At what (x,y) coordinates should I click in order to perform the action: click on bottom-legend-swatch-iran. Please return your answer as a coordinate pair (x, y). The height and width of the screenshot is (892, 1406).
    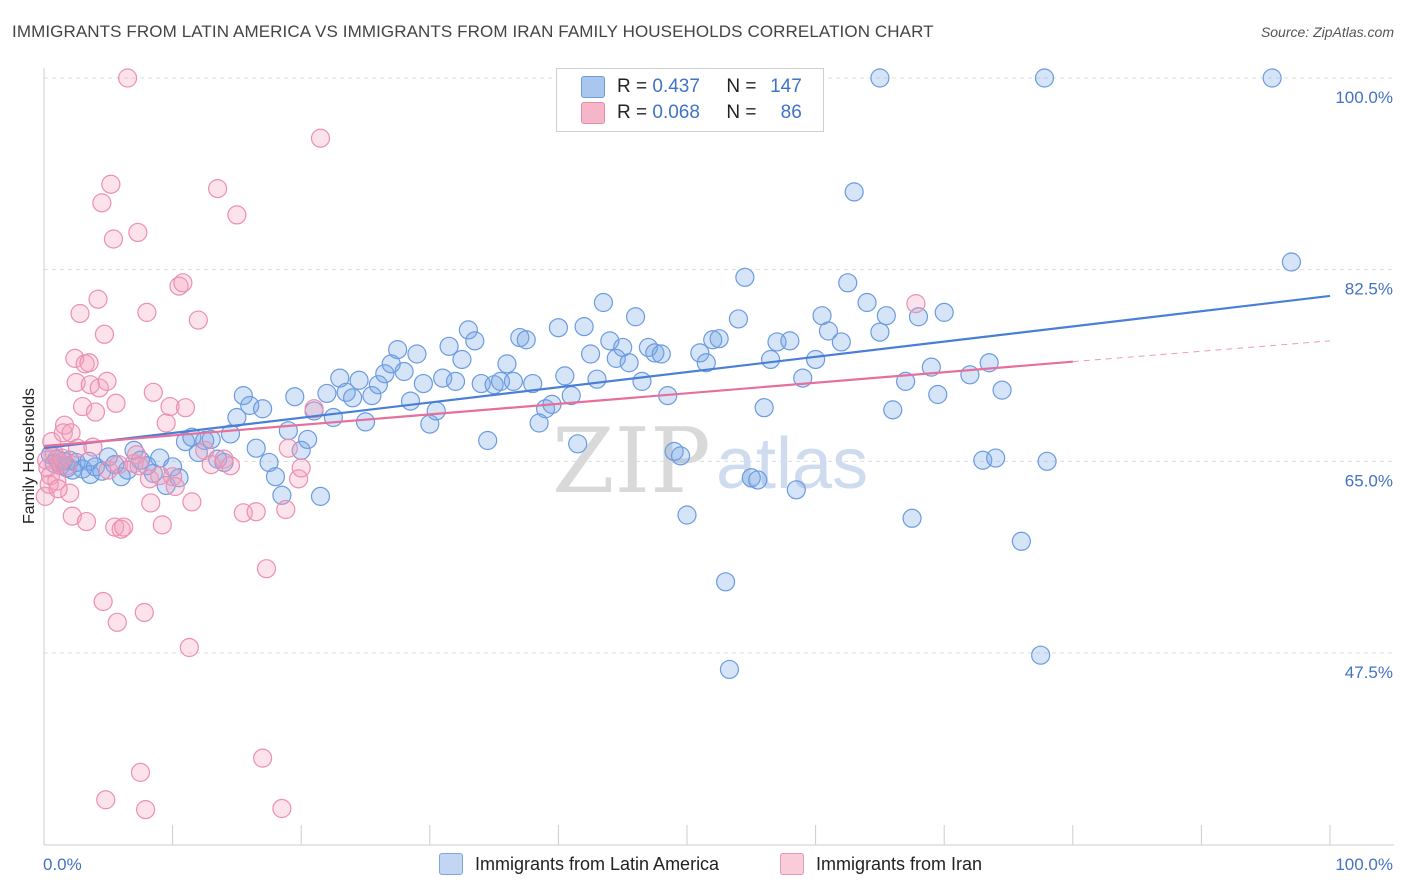
    Looking at the image, I should click on (792, 864).